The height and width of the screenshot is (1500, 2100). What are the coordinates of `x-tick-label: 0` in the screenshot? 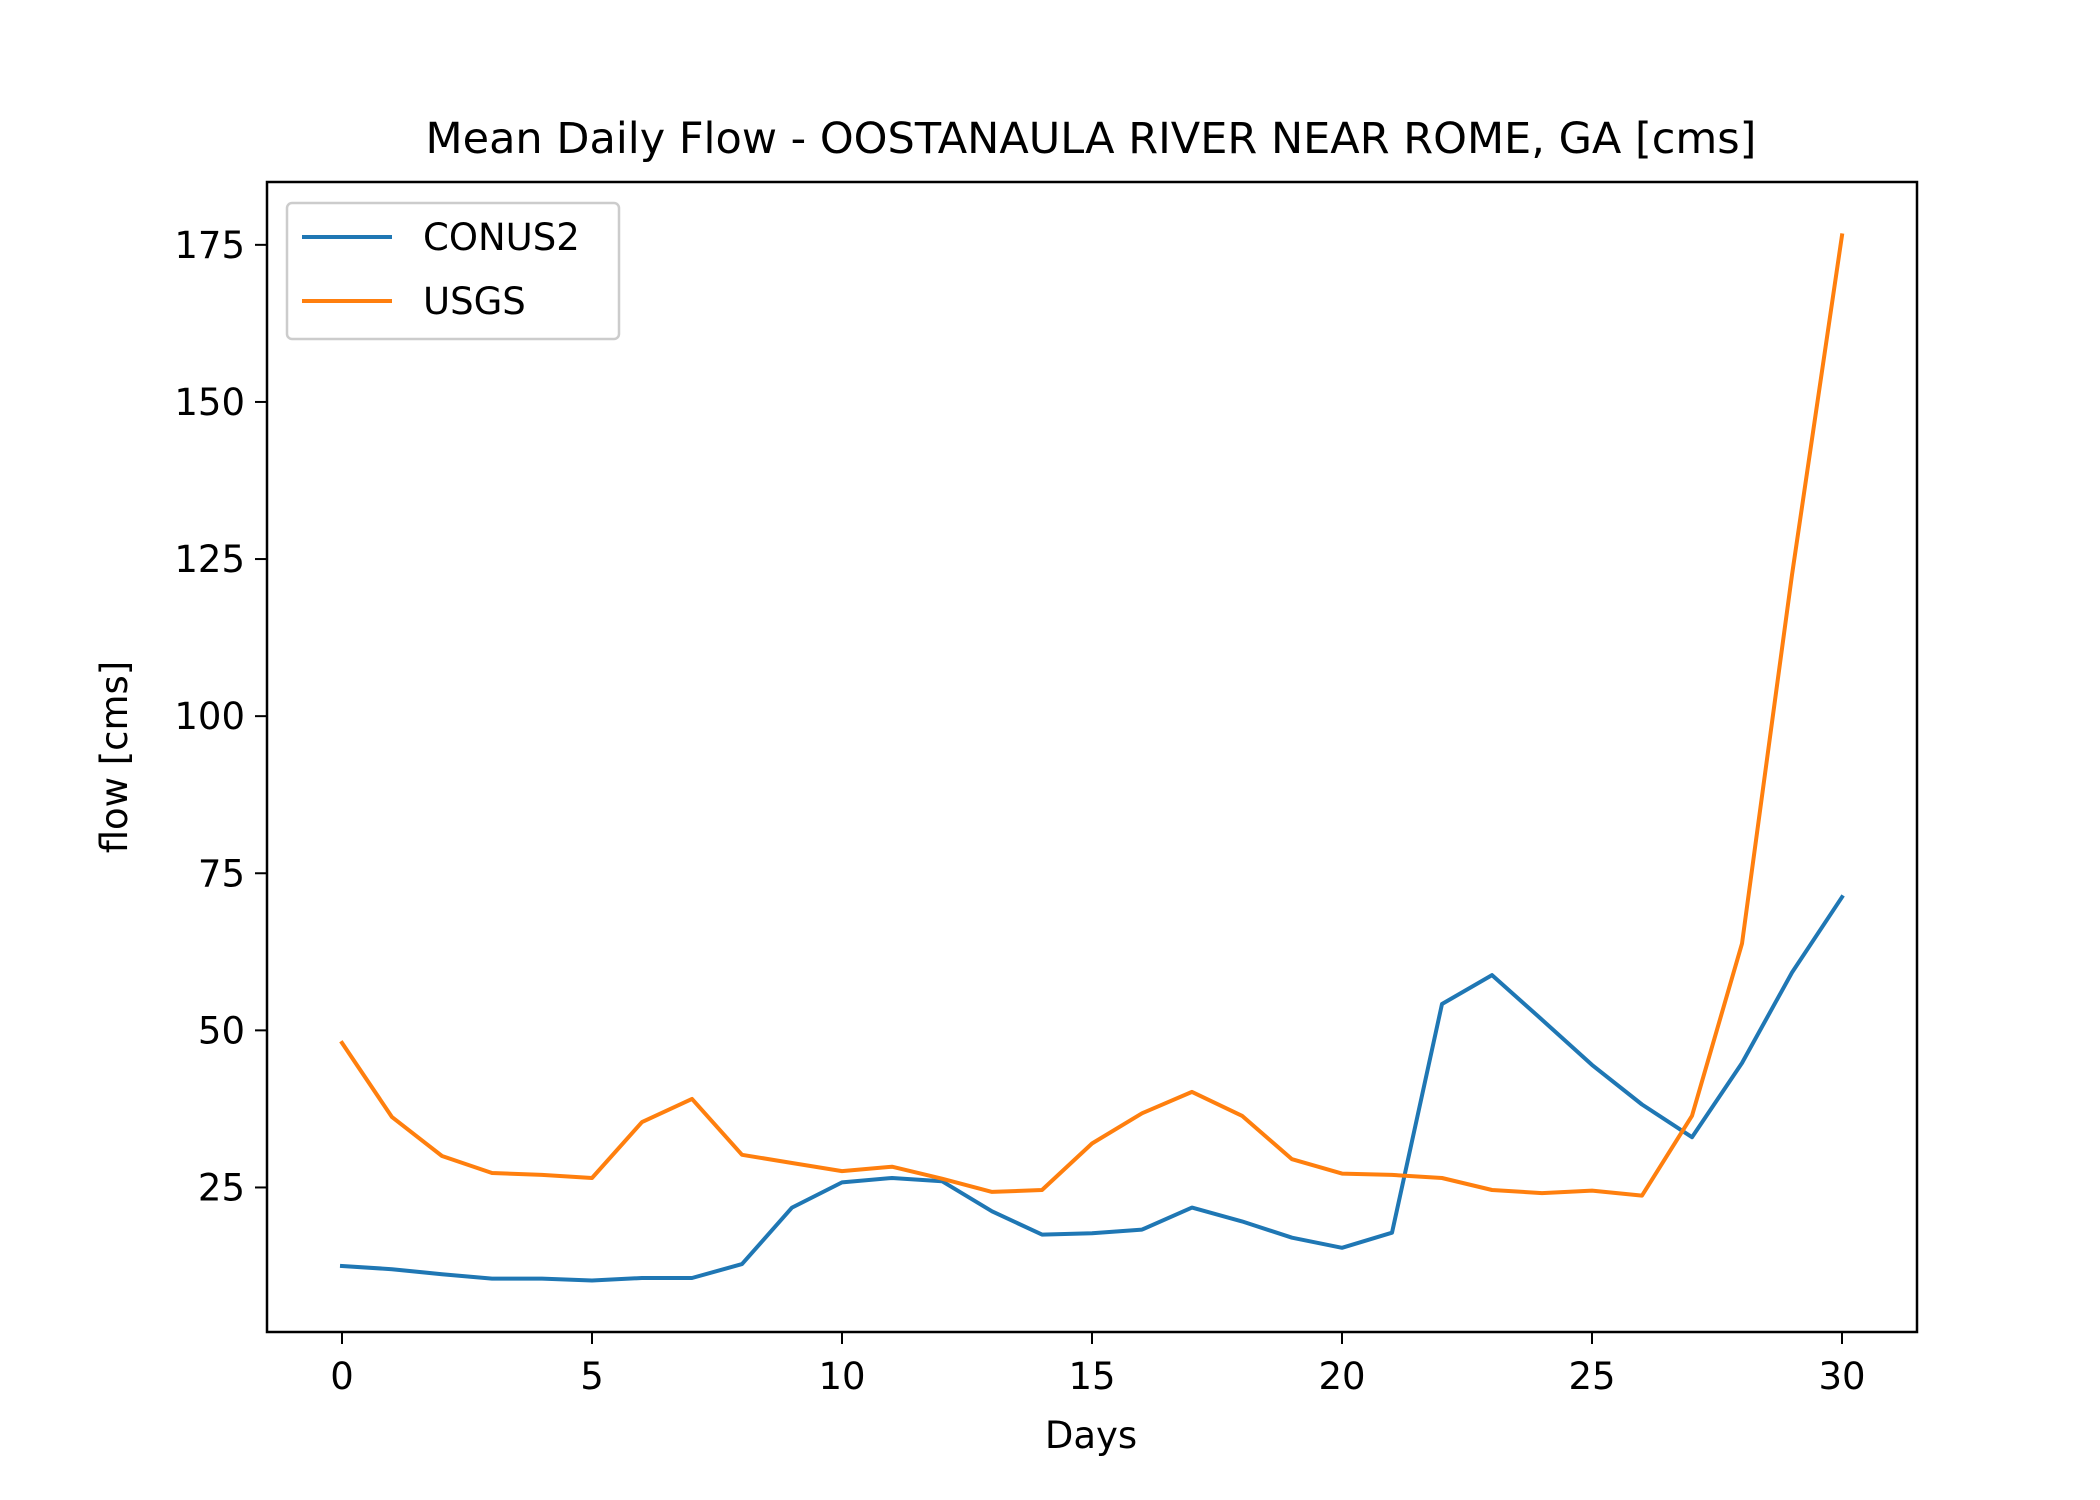 It's located at (342, 1376).